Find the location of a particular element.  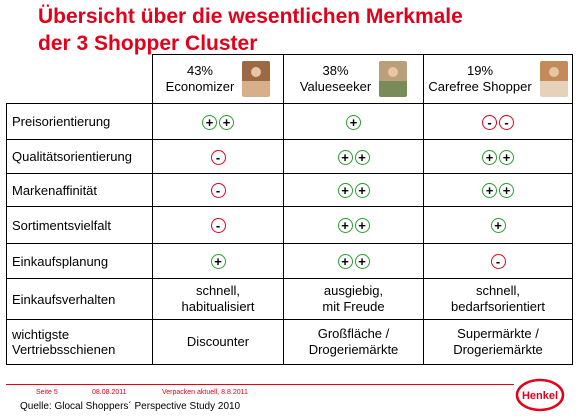

cell-text: Supermärkte / Drogeriemärkte is located at coordinates (498, 341).